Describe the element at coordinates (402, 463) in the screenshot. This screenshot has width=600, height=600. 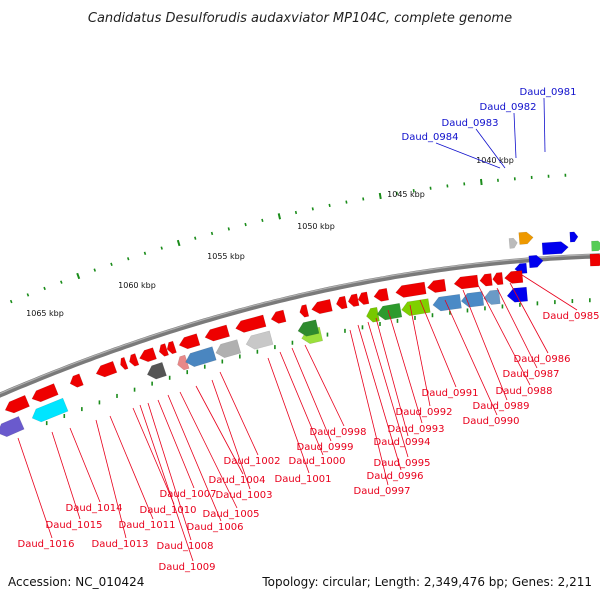
I see `gene-label: Daud_0995` at that location.